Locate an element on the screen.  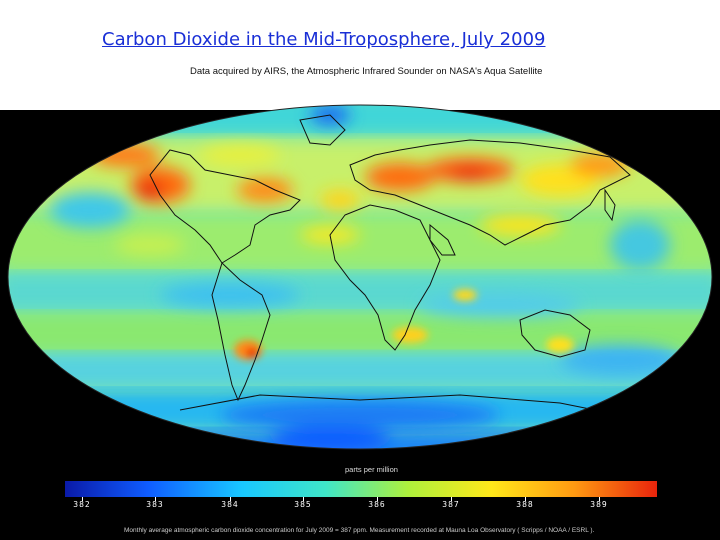
colorbar-tick-label: 383 is located at coordinates (155, 504).